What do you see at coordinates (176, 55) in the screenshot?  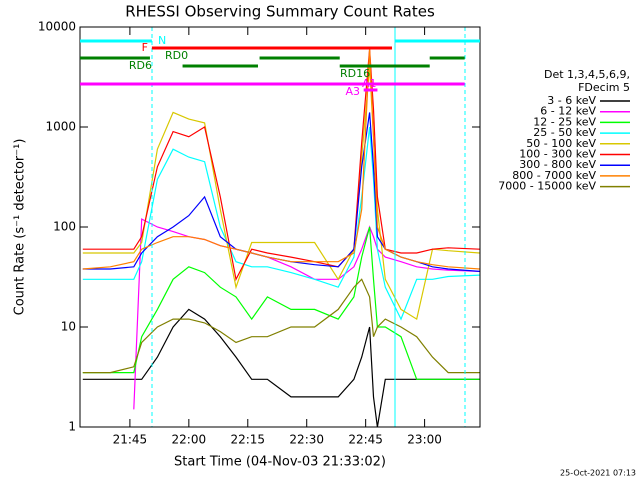 I see `flag-label: RD0` at bounding box center [176, 55].